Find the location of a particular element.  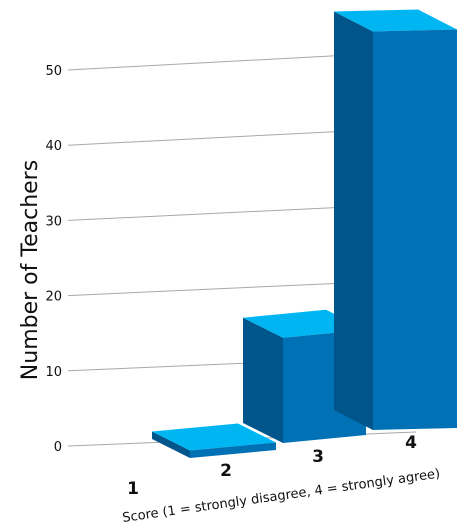

y-tick-label-0: 0 is located at coordinates (58, 447).